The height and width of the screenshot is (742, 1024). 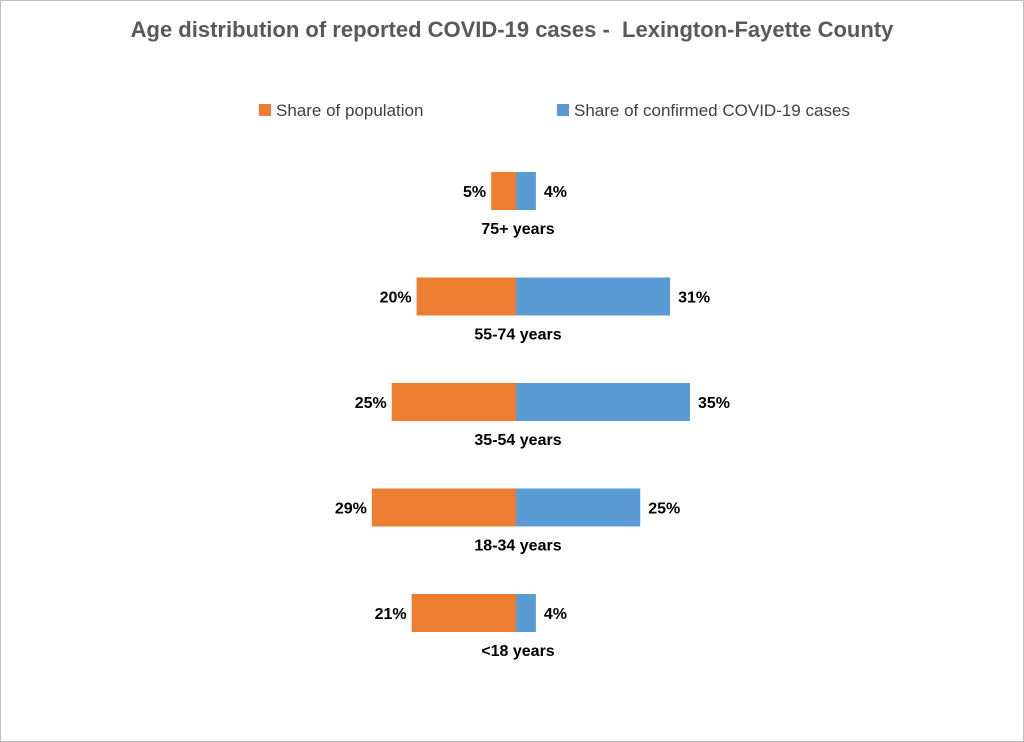 I want to click on category-label: 55-74 years, so click(x=517, y=335).